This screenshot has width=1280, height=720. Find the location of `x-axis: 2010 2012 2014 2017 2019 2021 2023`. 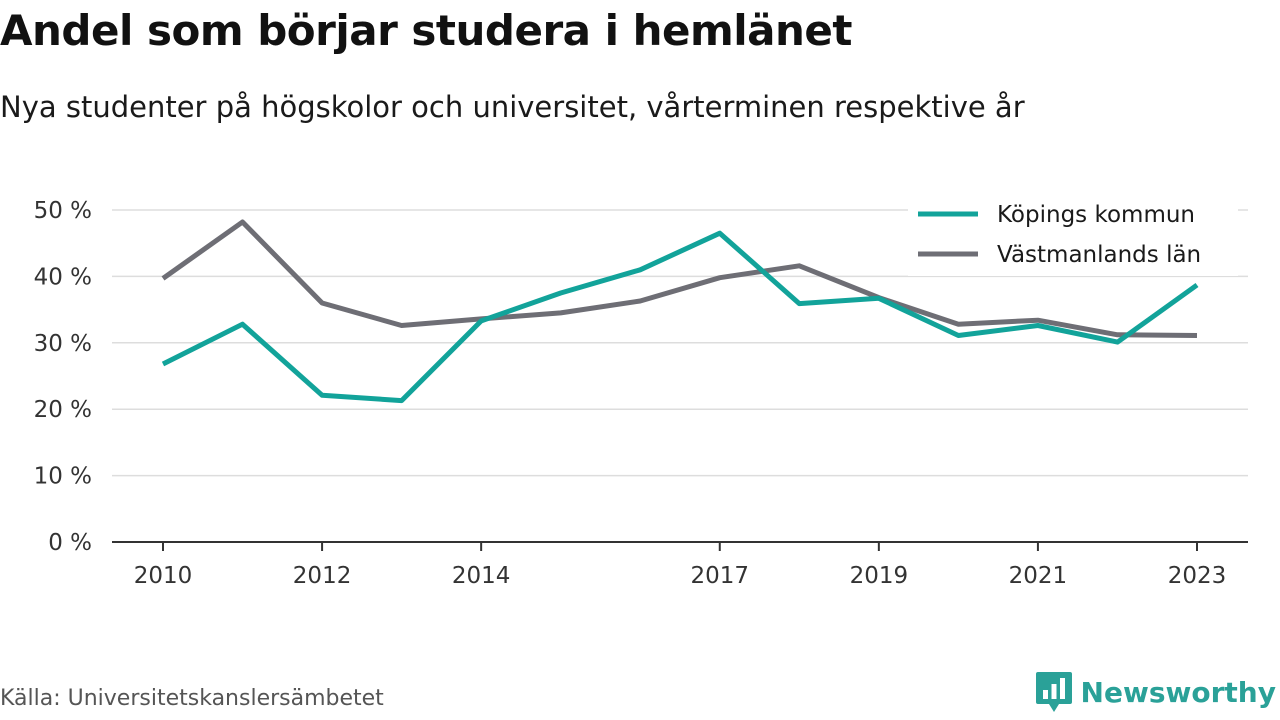

x-axis: 2010 2012 2014 2017 2019 2021 2023 is located at coordinates (680, 565).